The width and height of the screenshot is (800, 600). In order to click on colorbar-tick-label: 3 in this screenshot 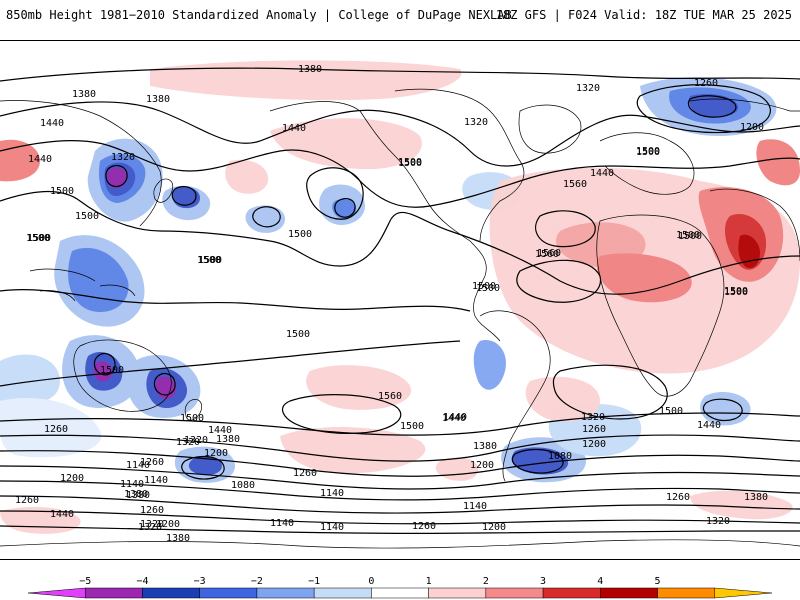, I will do `click(543, 581)`.